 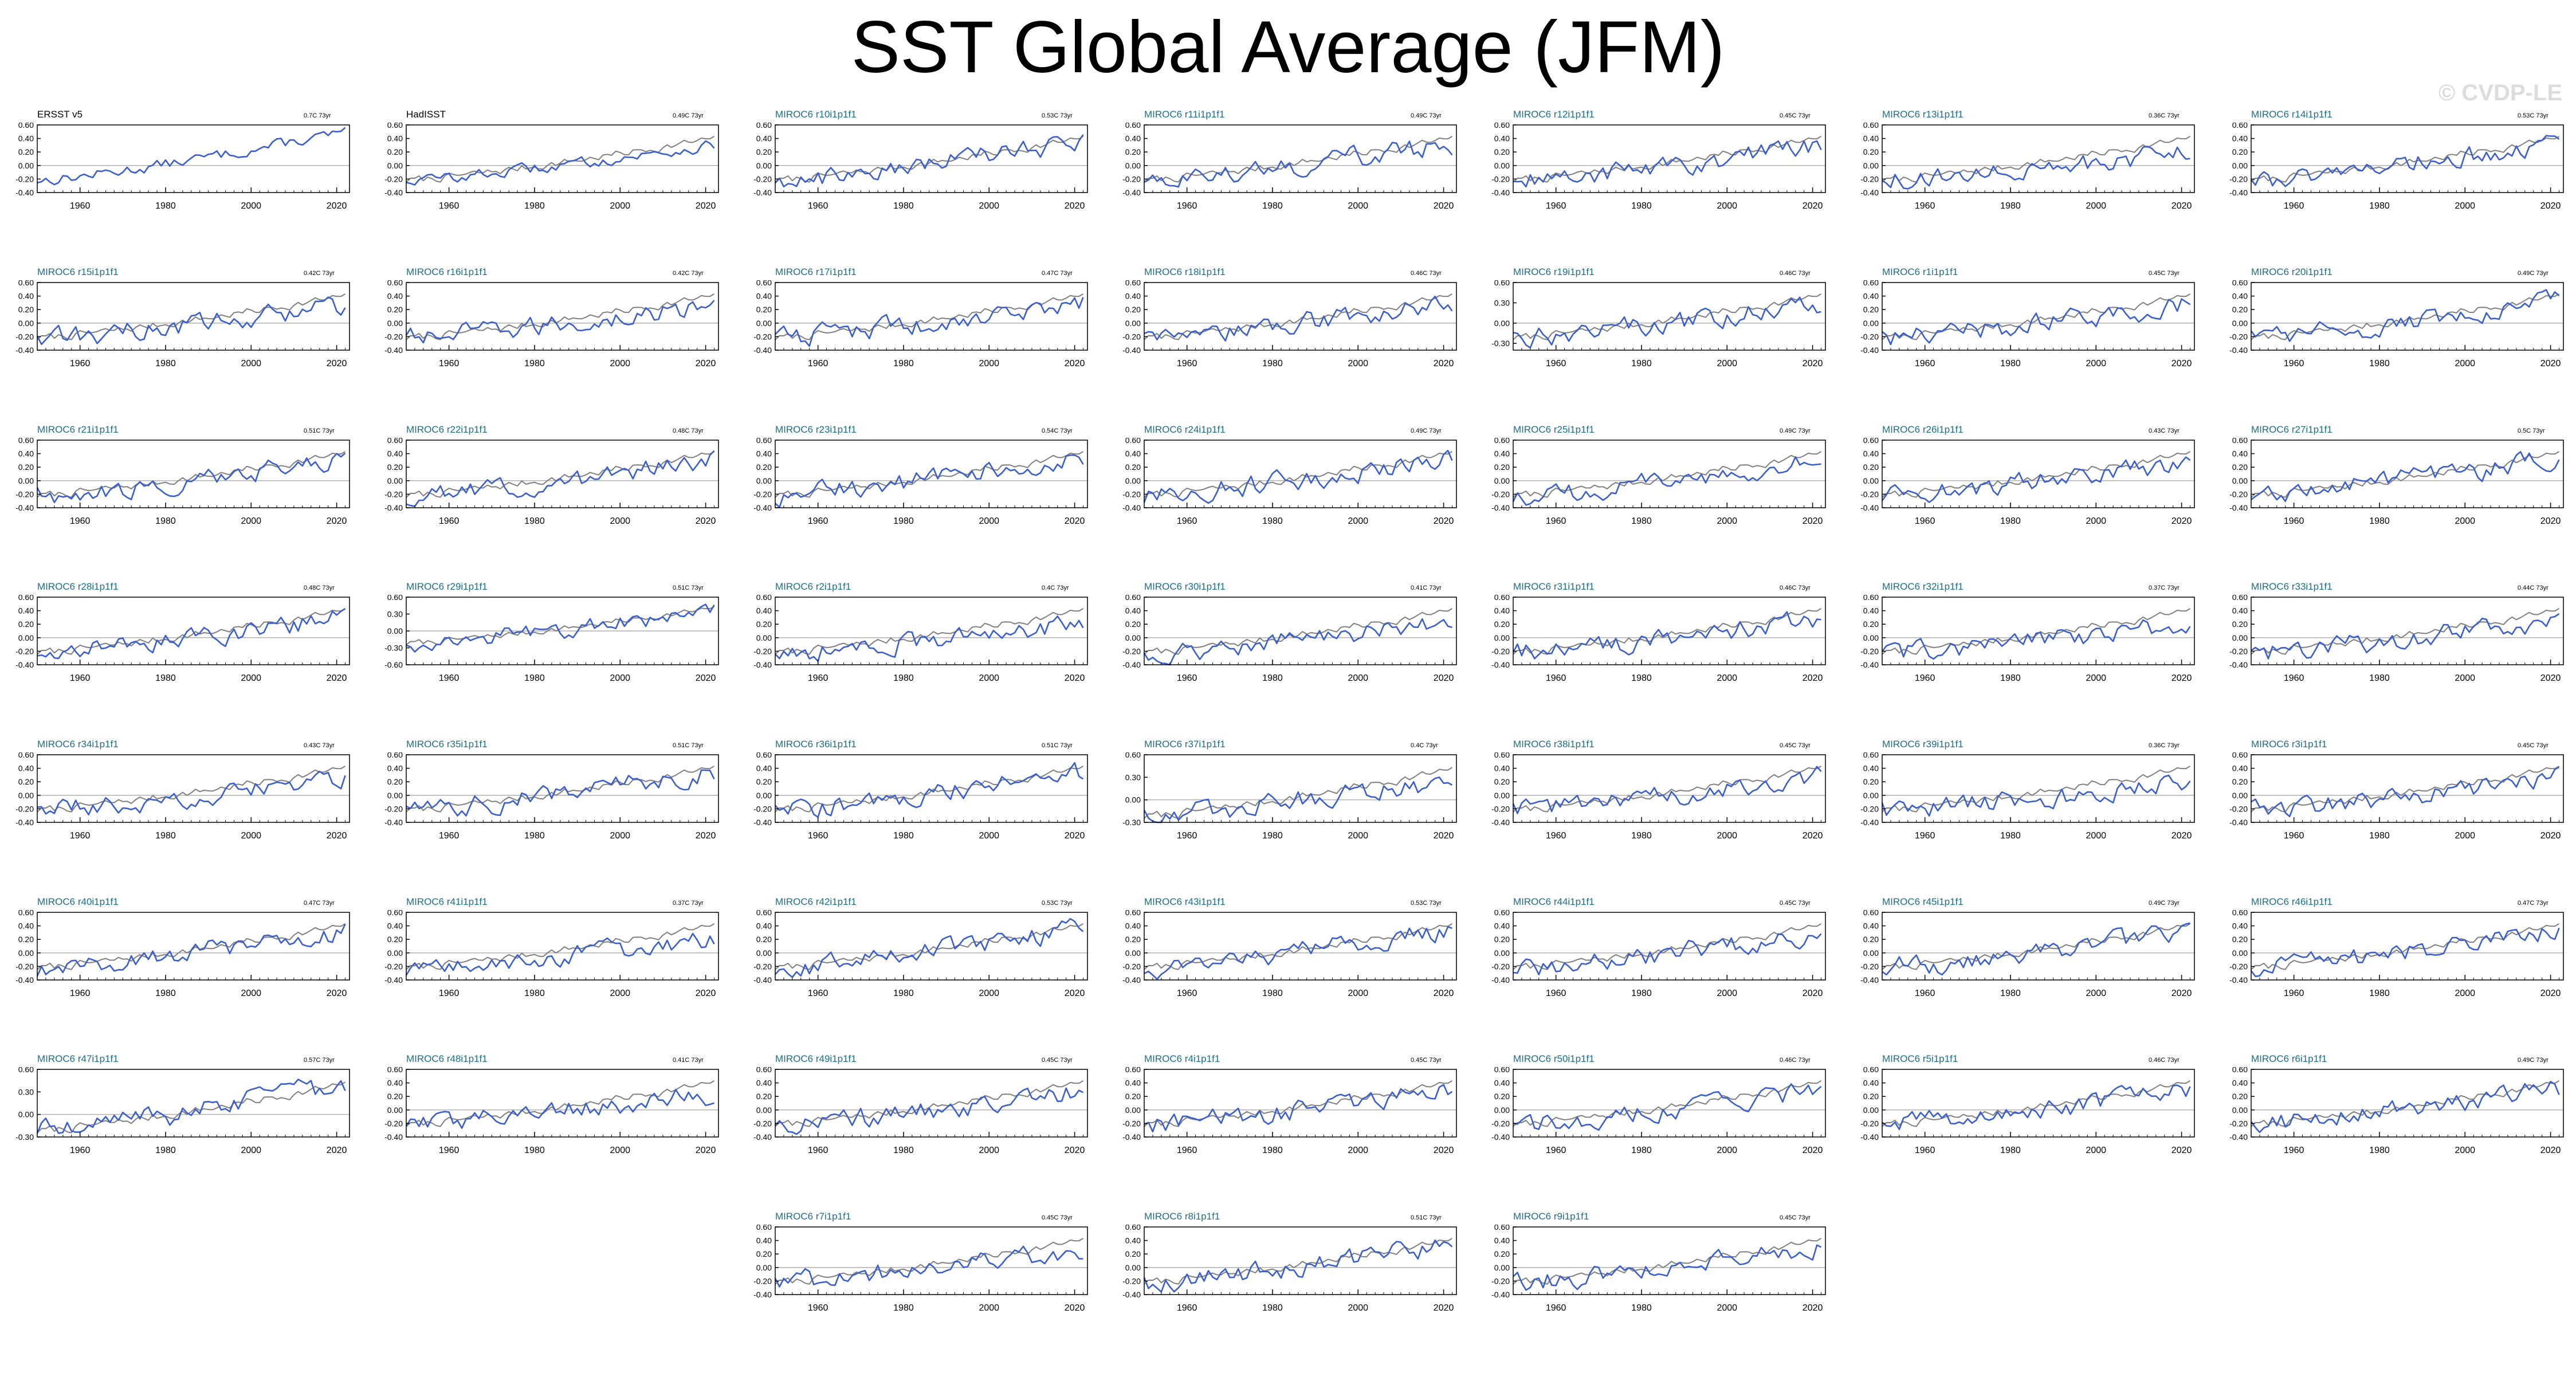 I want to click on panel-title: MIROC6 r11i1p1f1, so click(x=1185, y=114).